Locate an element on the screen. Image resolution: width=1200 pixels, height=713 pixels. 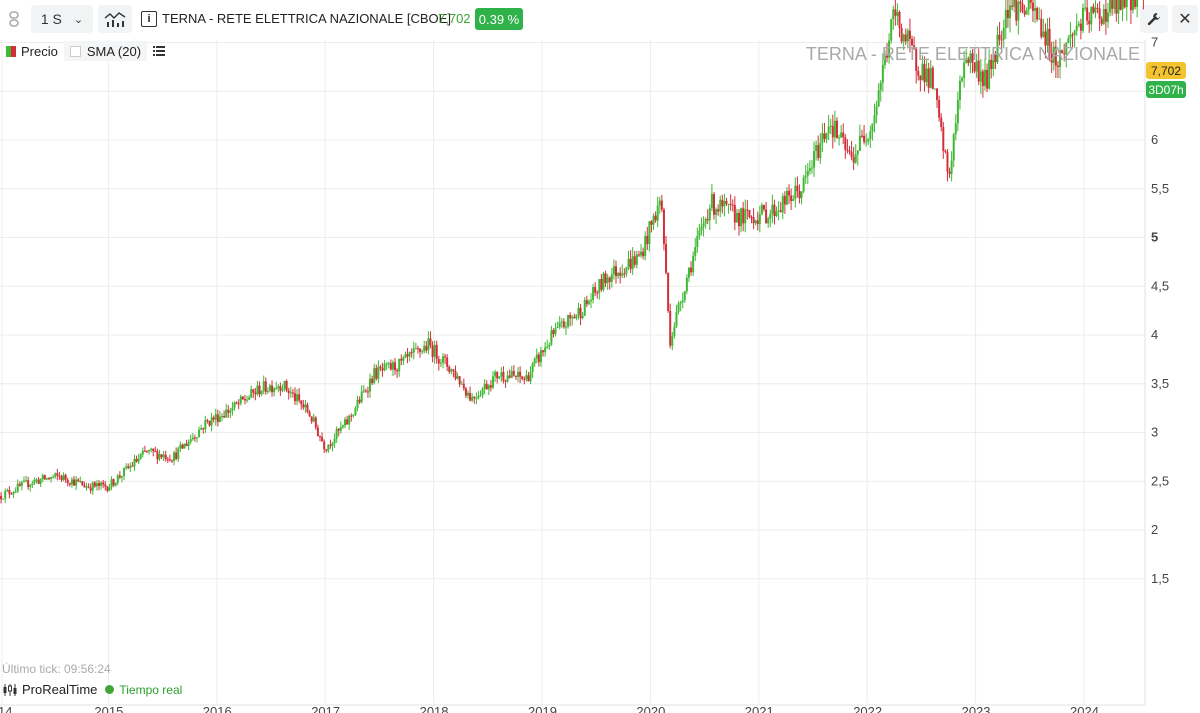
close-button: ✕ is located at coordinates (1185, 19).